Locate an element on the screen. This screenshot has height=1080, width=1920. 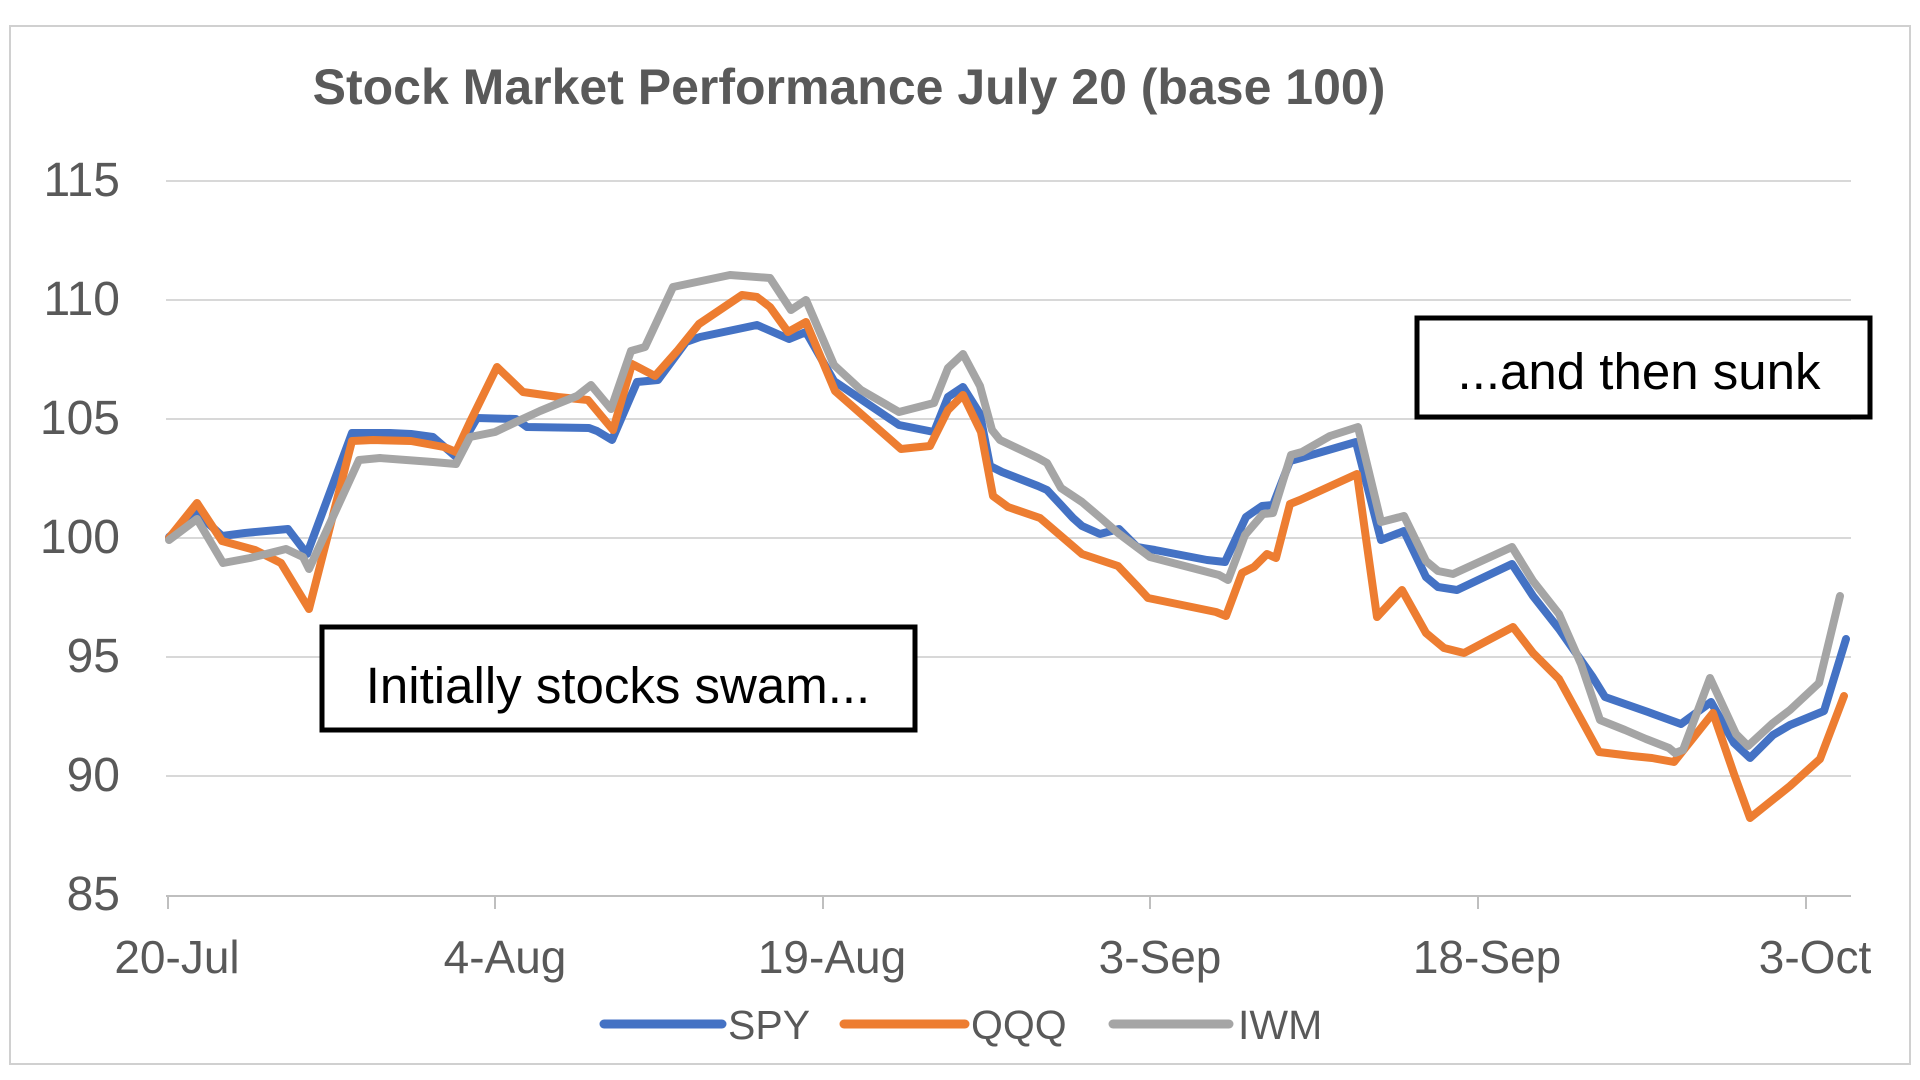
svg-text: 4-Aug is located at coordinates (505, 957).